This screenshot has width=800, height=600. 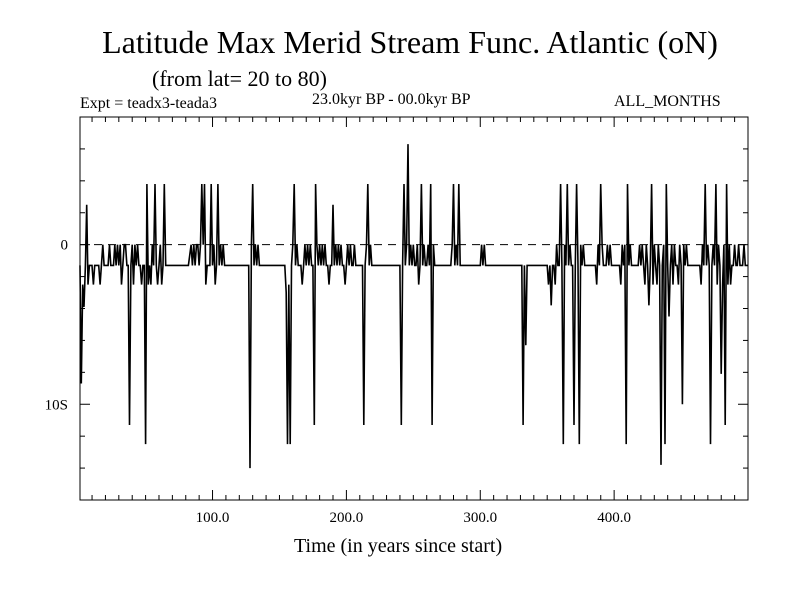 What do you see at coordinates (148, 103) in the screenshot?
I see `experiment-label: Expt = teadx3-teada3` at bounding box center [148, 103].